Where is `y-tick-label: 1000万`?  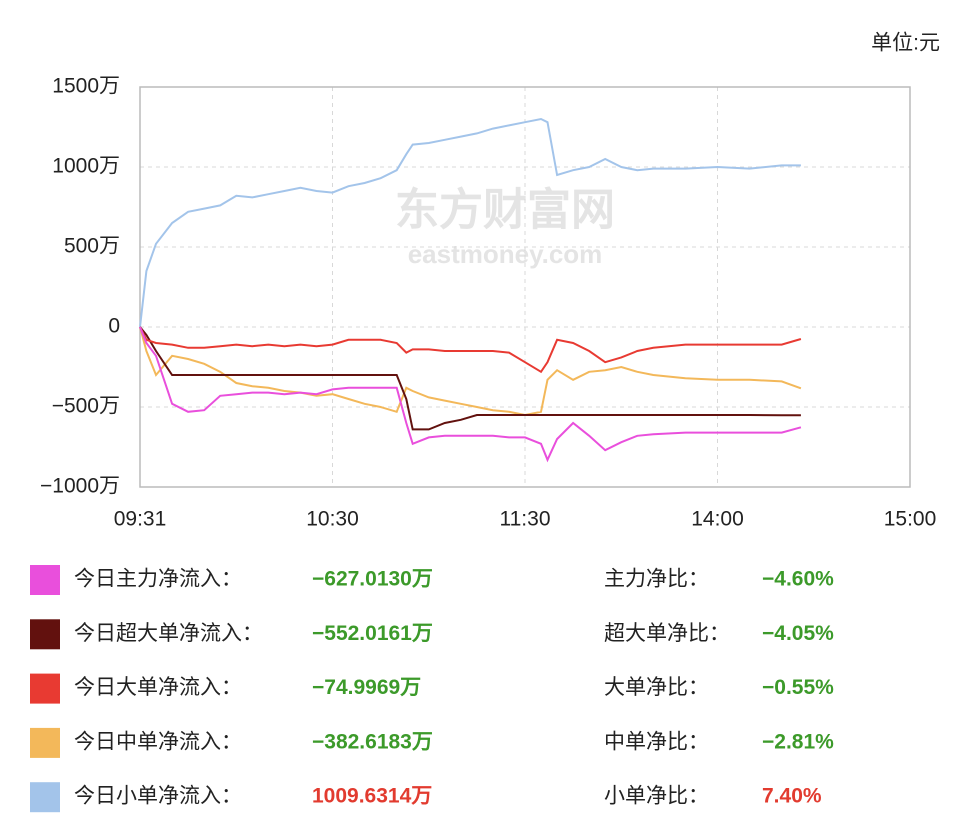 y-tick-label: 1000万 is located at coordinates (86, 166).